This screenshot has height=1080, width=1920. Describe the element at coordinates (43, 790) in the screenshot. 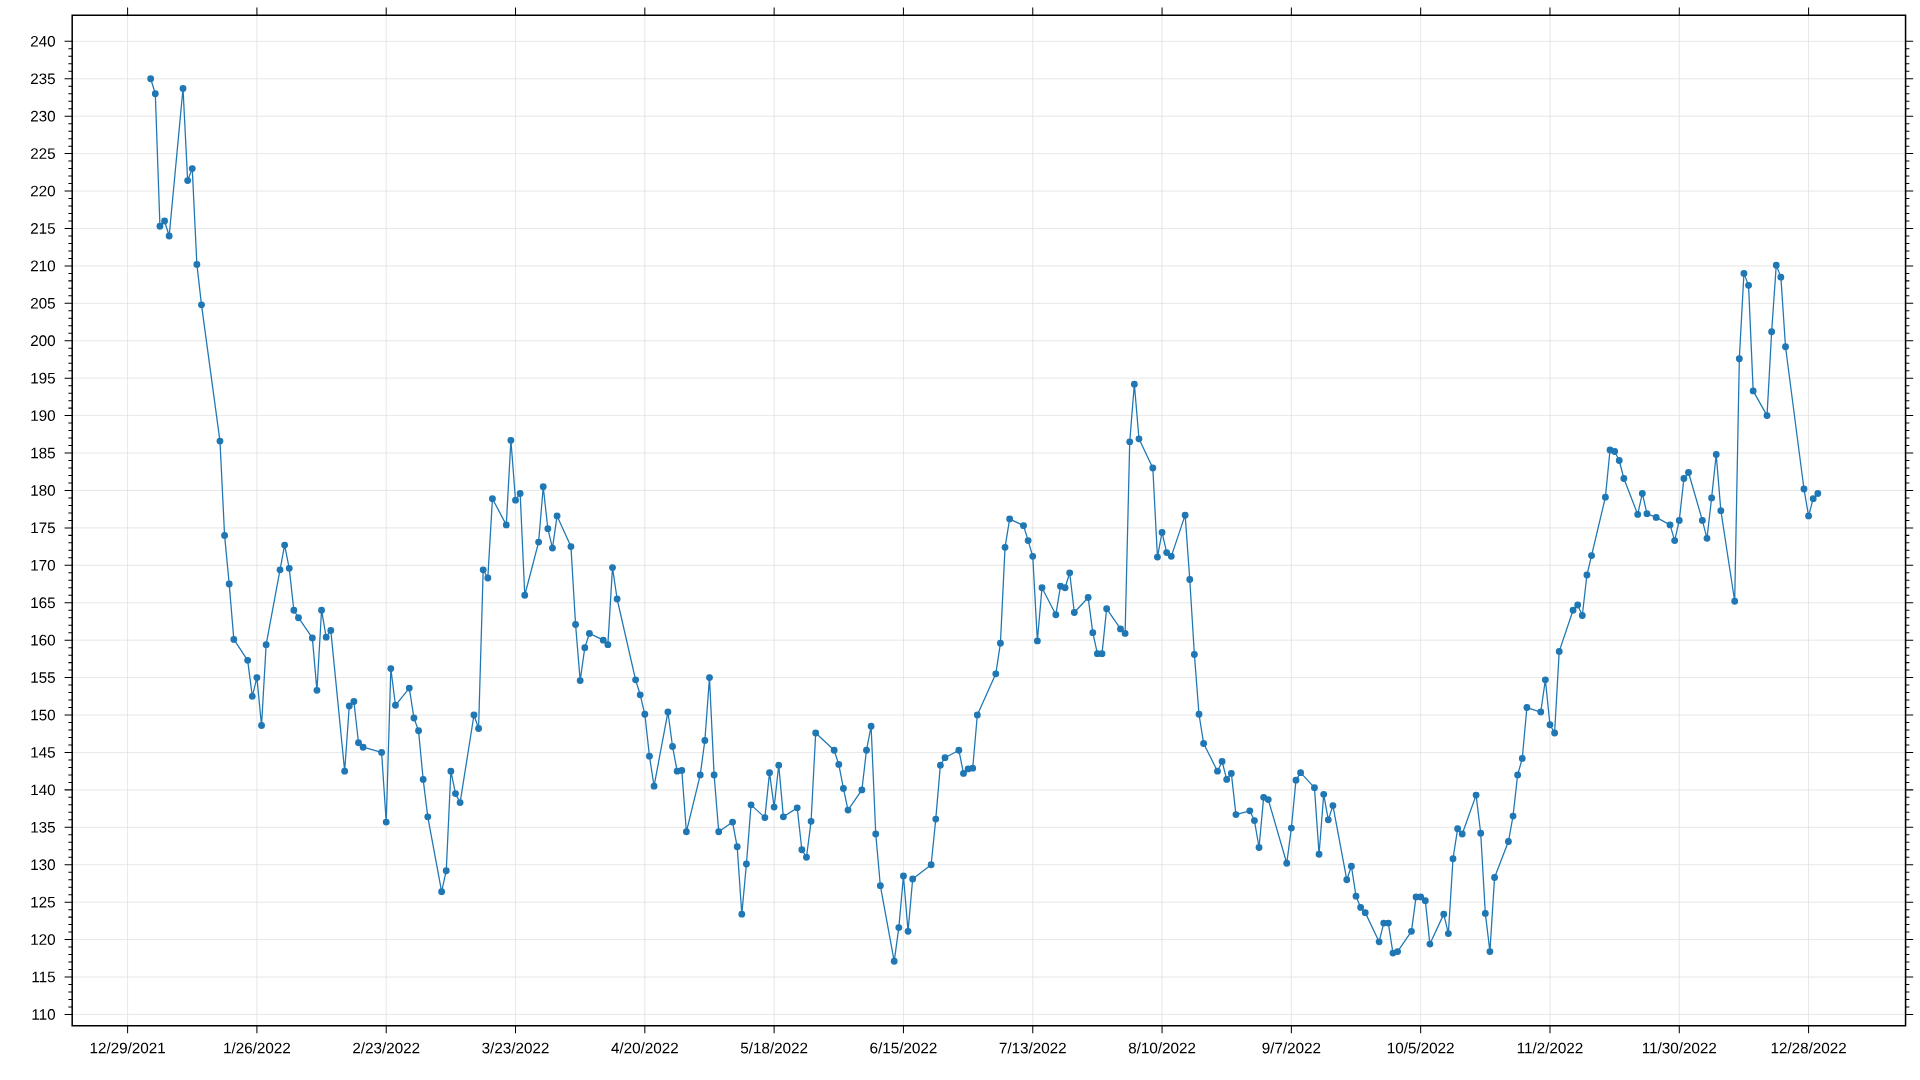

I see `y-tick-label: 140` at that location.